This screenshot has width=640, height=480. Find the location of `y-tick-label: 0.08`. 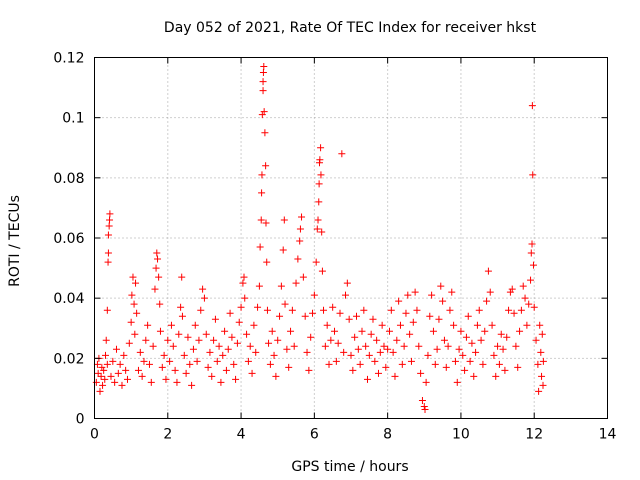

y-tick-label: 0.08 is located at coordinates (68, 179).